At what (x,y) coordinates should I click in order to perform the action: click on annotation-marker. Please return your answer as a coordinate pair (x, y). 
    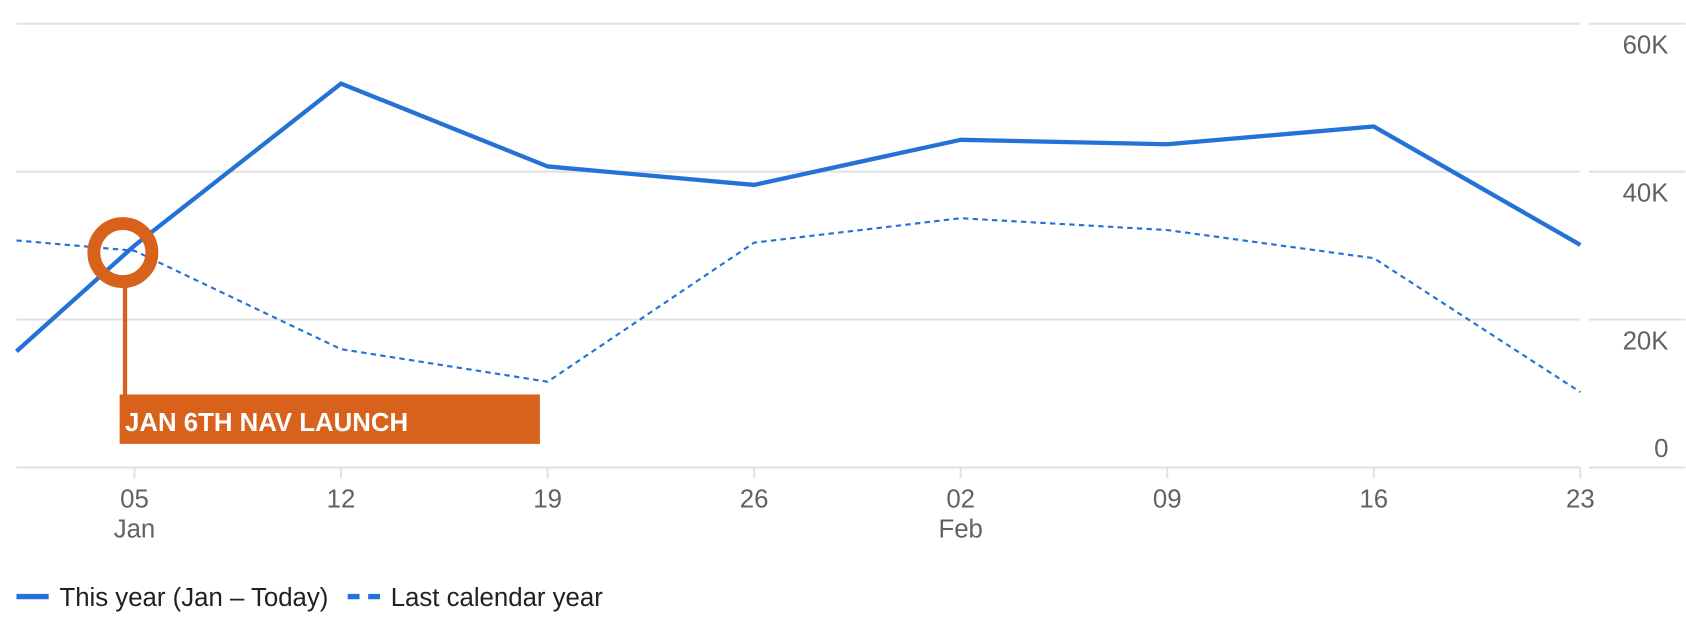
    Looking at the image, I should click on (123, 253).